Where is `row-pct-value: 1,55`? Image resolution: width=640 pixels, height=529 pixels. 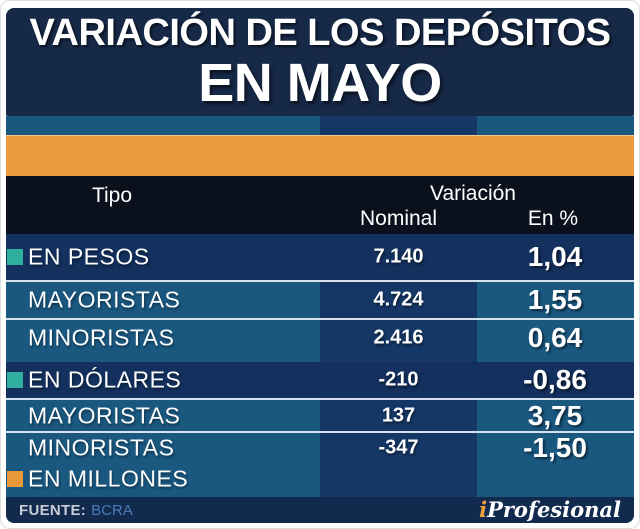 row-pct-value: 1,55 is located at coordinates (555, 299).